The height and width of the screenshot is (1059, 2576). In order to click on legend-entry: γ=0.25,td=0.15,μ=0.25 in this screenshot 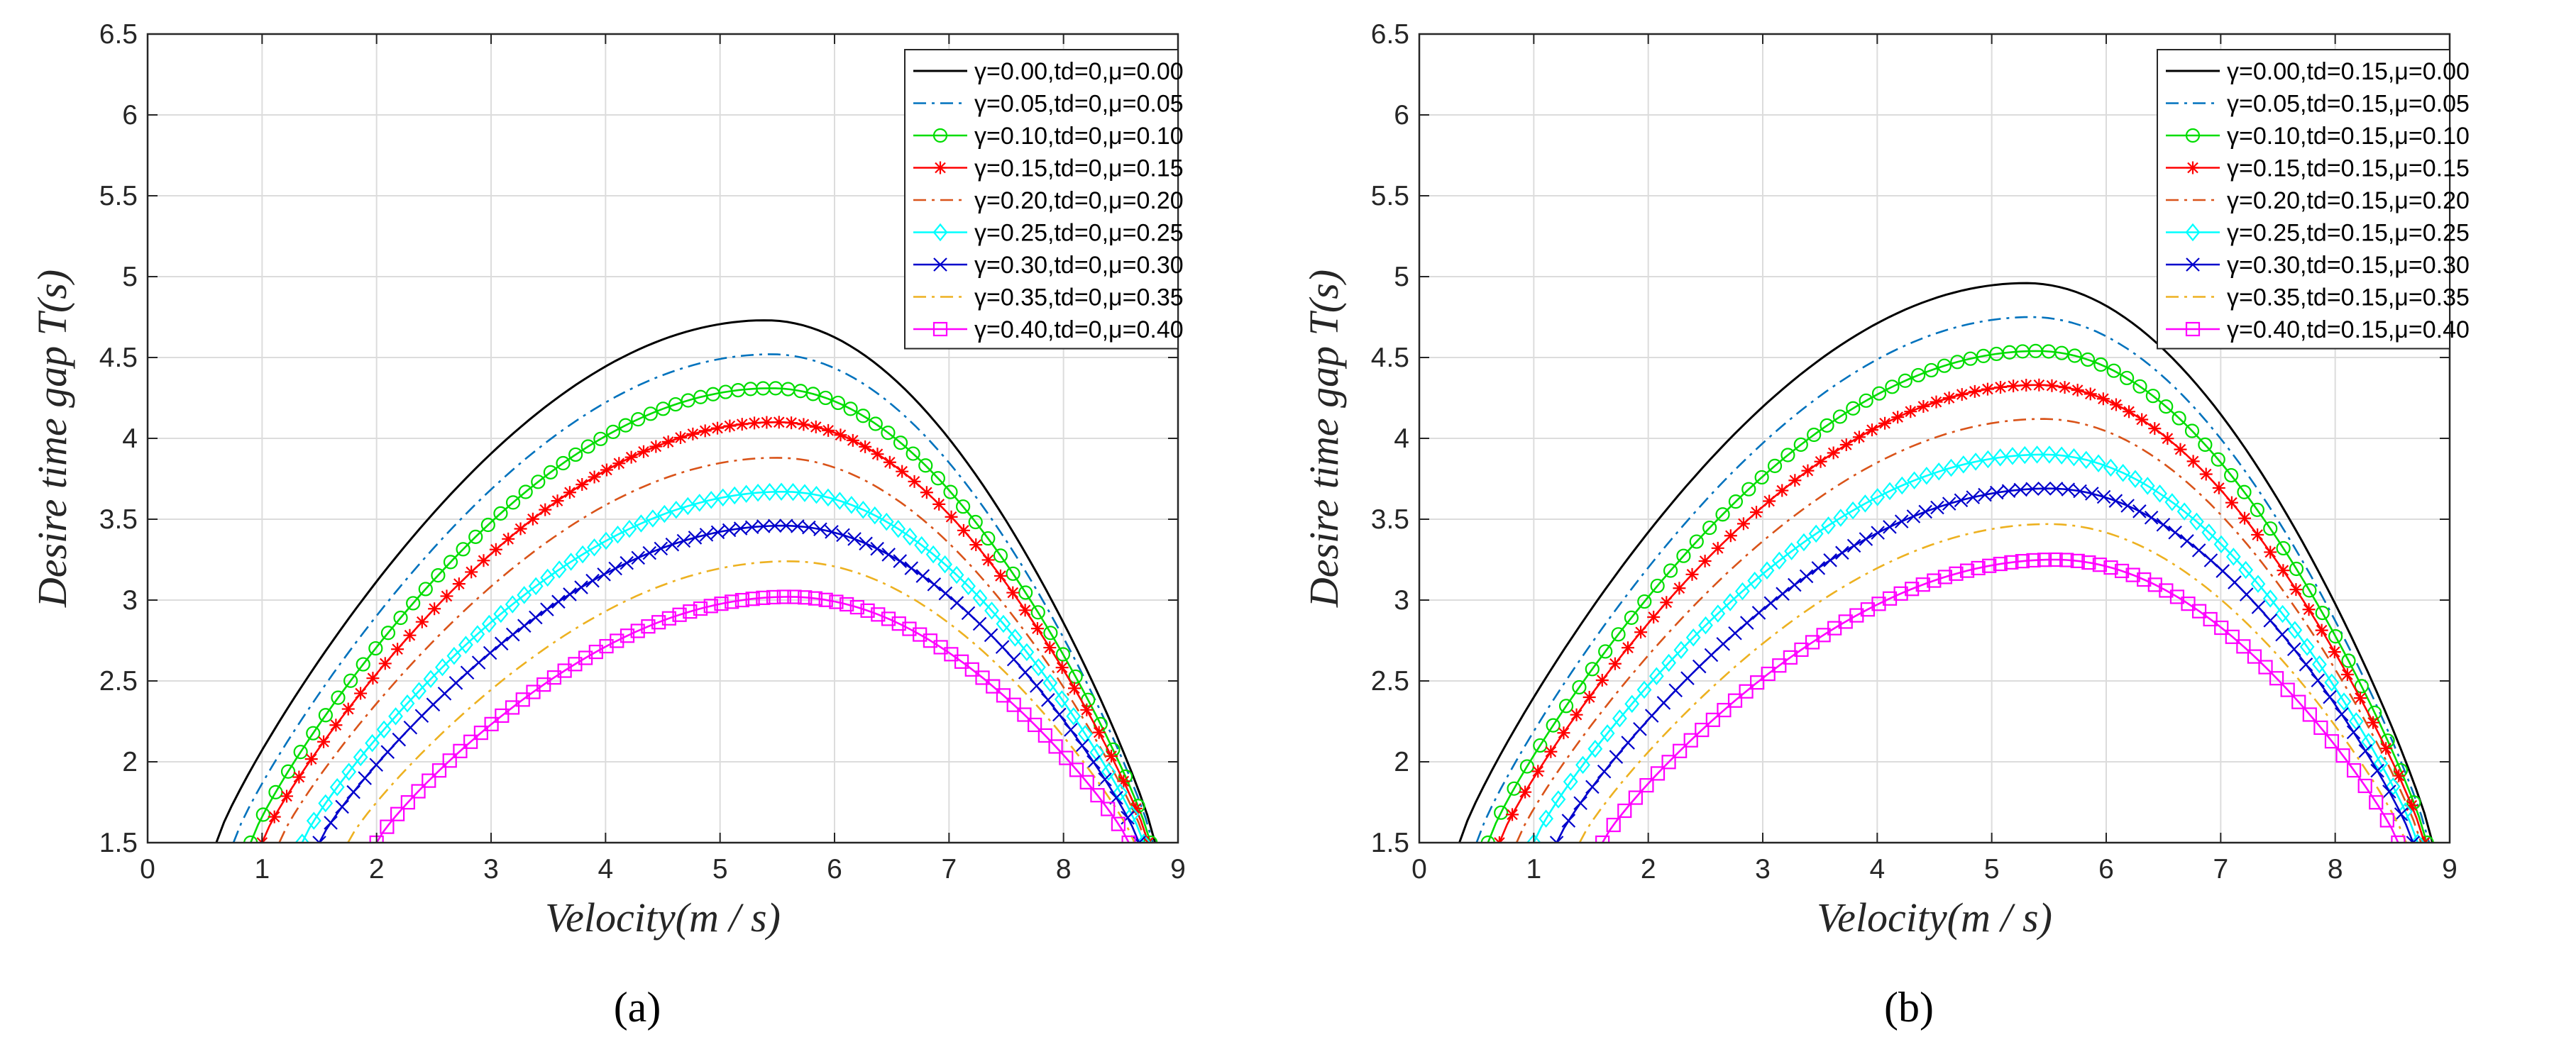, I will do `click(2318, 234)`.